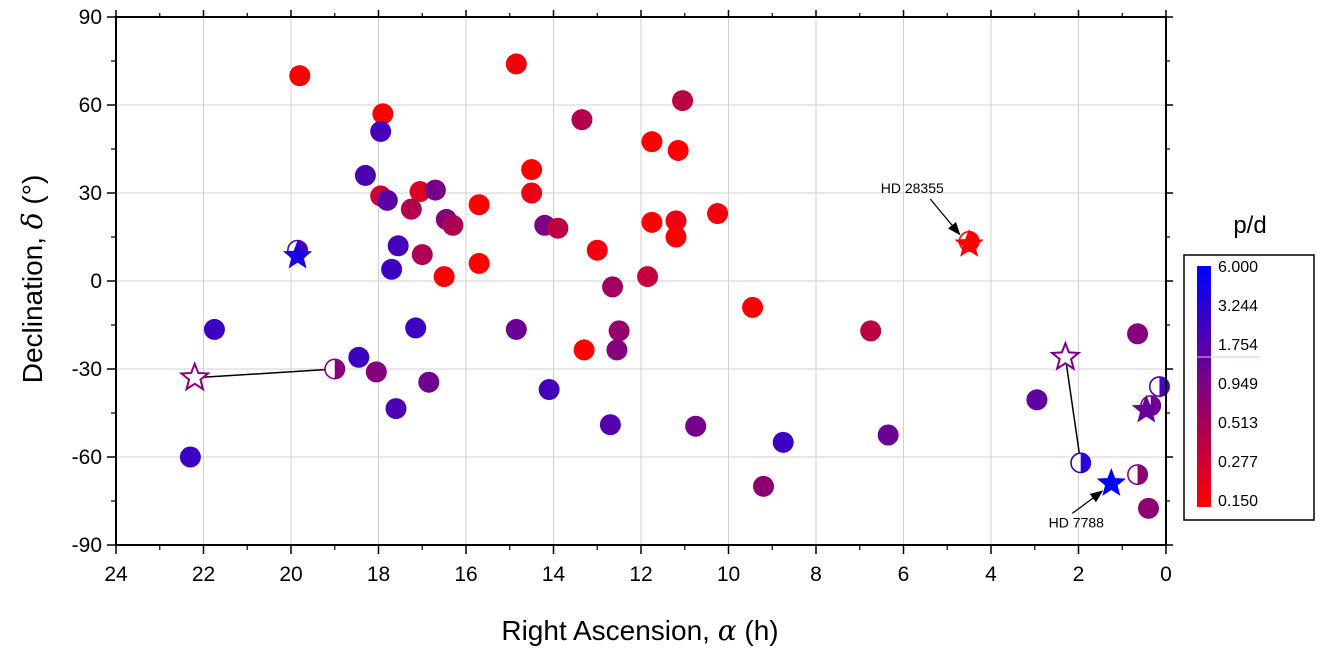 Image resolution: width=1318 pixels, height=649 pixels. What do you see at coordinates (992, 355) in the screenshot?
I see `annotations: HD 28355 HD 7788` at bounding box center [992, 355].